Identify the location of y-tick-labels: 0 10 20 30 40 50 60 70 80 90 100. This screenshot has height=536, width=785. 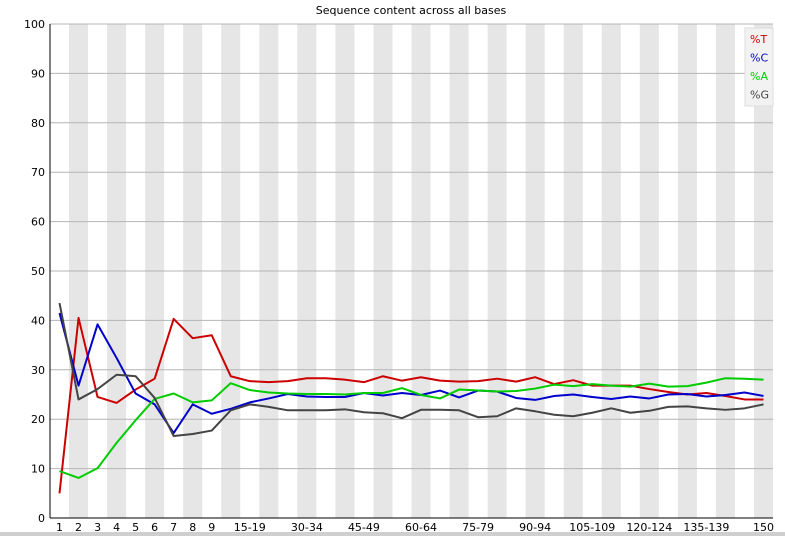
(34, 271).